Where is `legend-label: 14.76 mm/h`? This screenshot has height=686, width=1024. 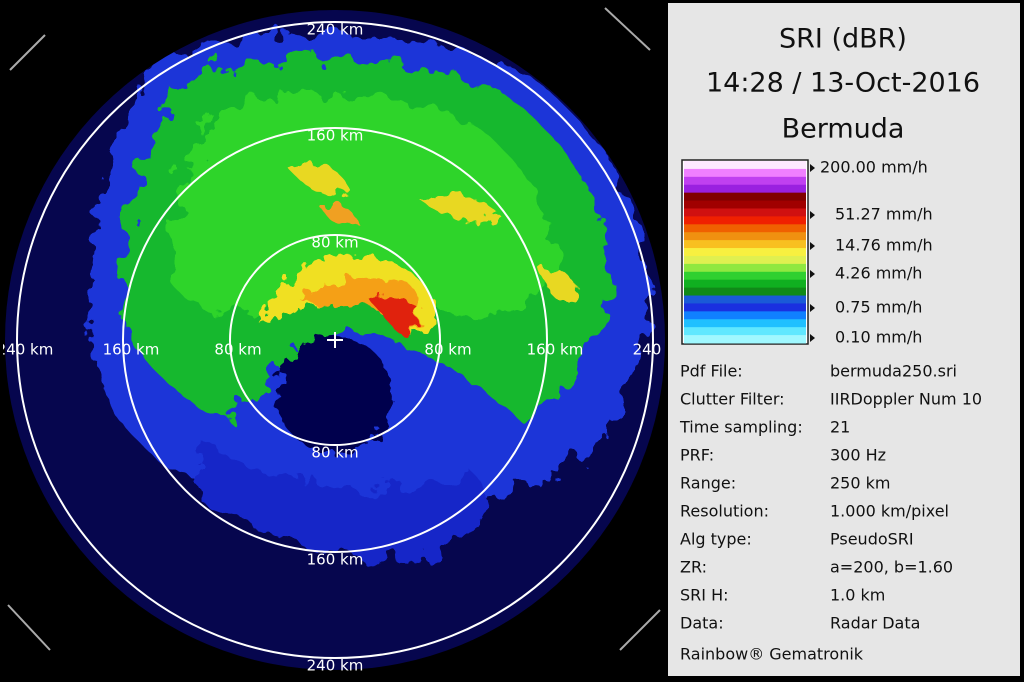
legend-label: 14.76 mm/h is located at coordinates (884, 245).